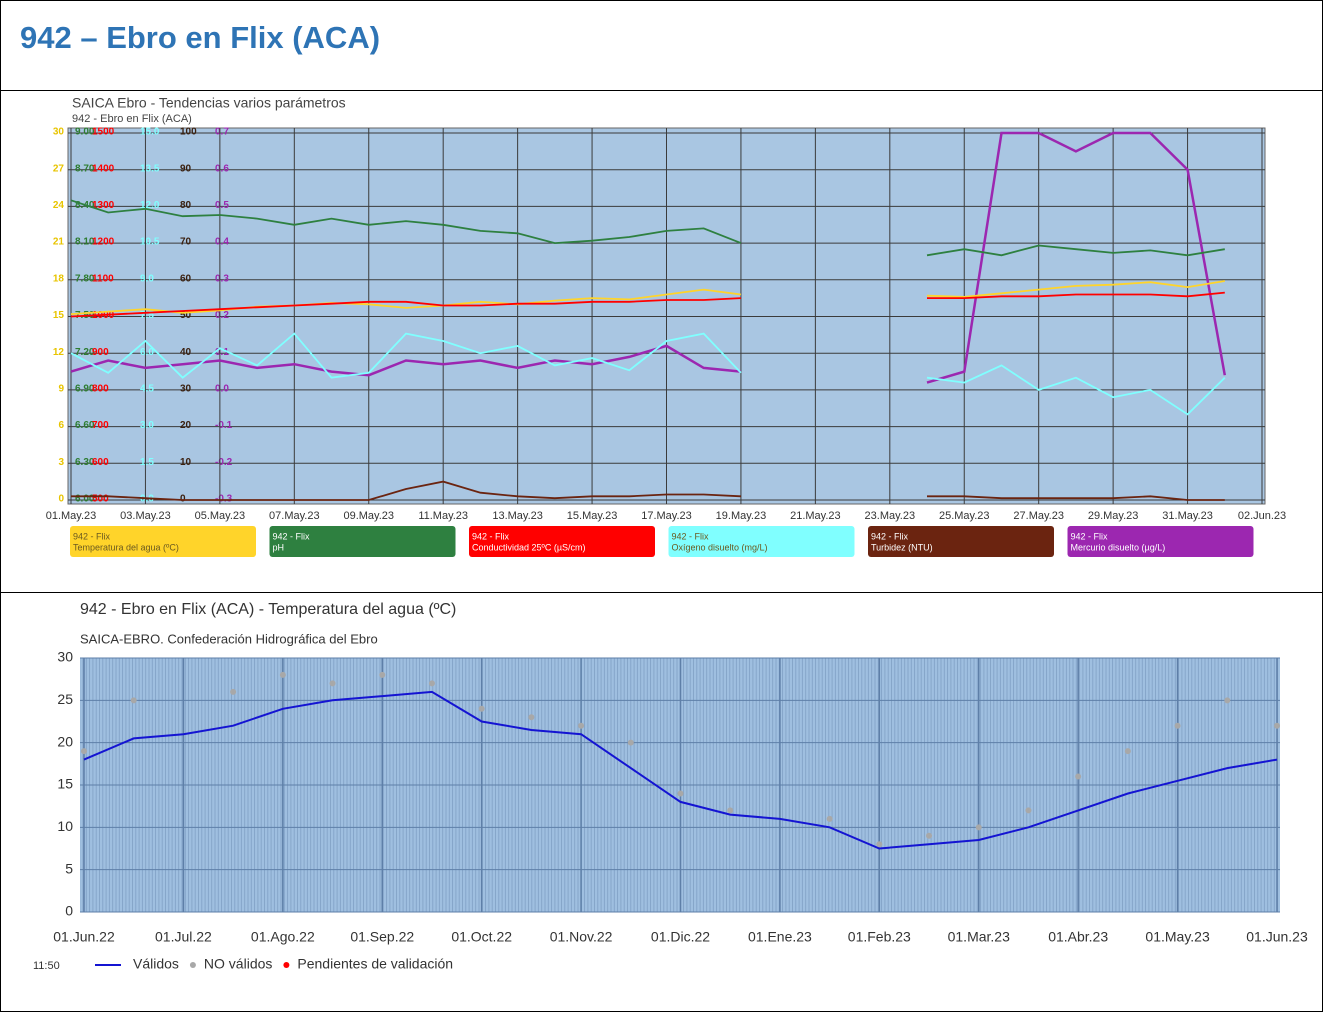  Describe the element at coordinates (65, 699) in the screenshot. I see `y-tick-label: 25` at that location.